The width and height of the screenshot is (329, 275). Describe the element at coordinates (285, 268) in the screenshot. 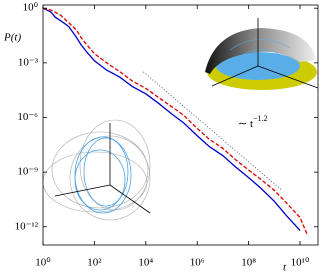

I see `x-axis-label: t` at that location.